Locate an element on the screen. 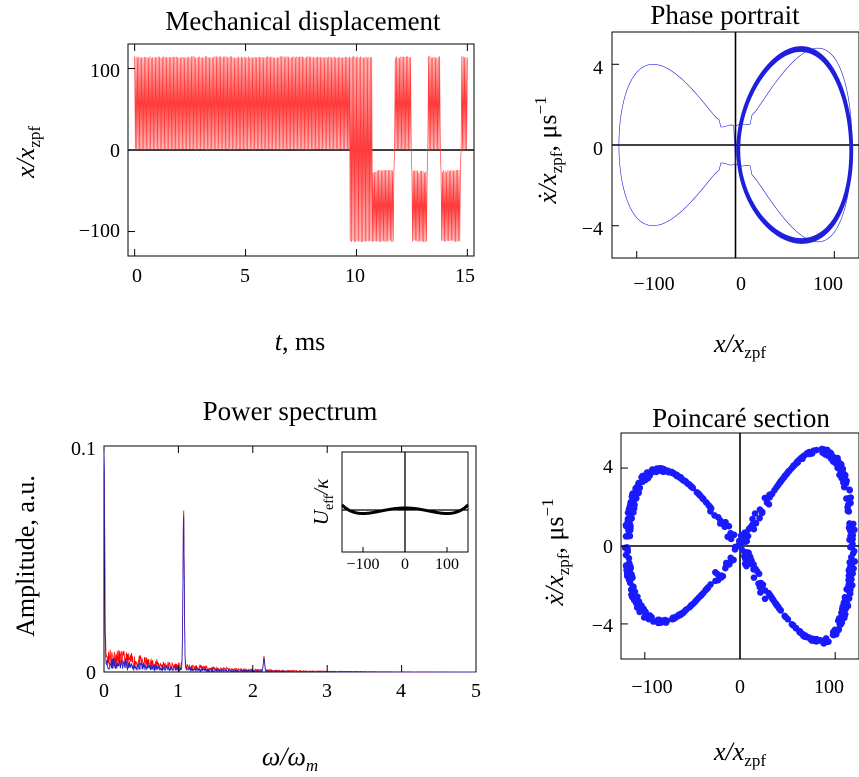 Image resolution: width=859 pixels, height=777 pixels. poincare-xtick-label: 100 is located at coordinates (829, 687).